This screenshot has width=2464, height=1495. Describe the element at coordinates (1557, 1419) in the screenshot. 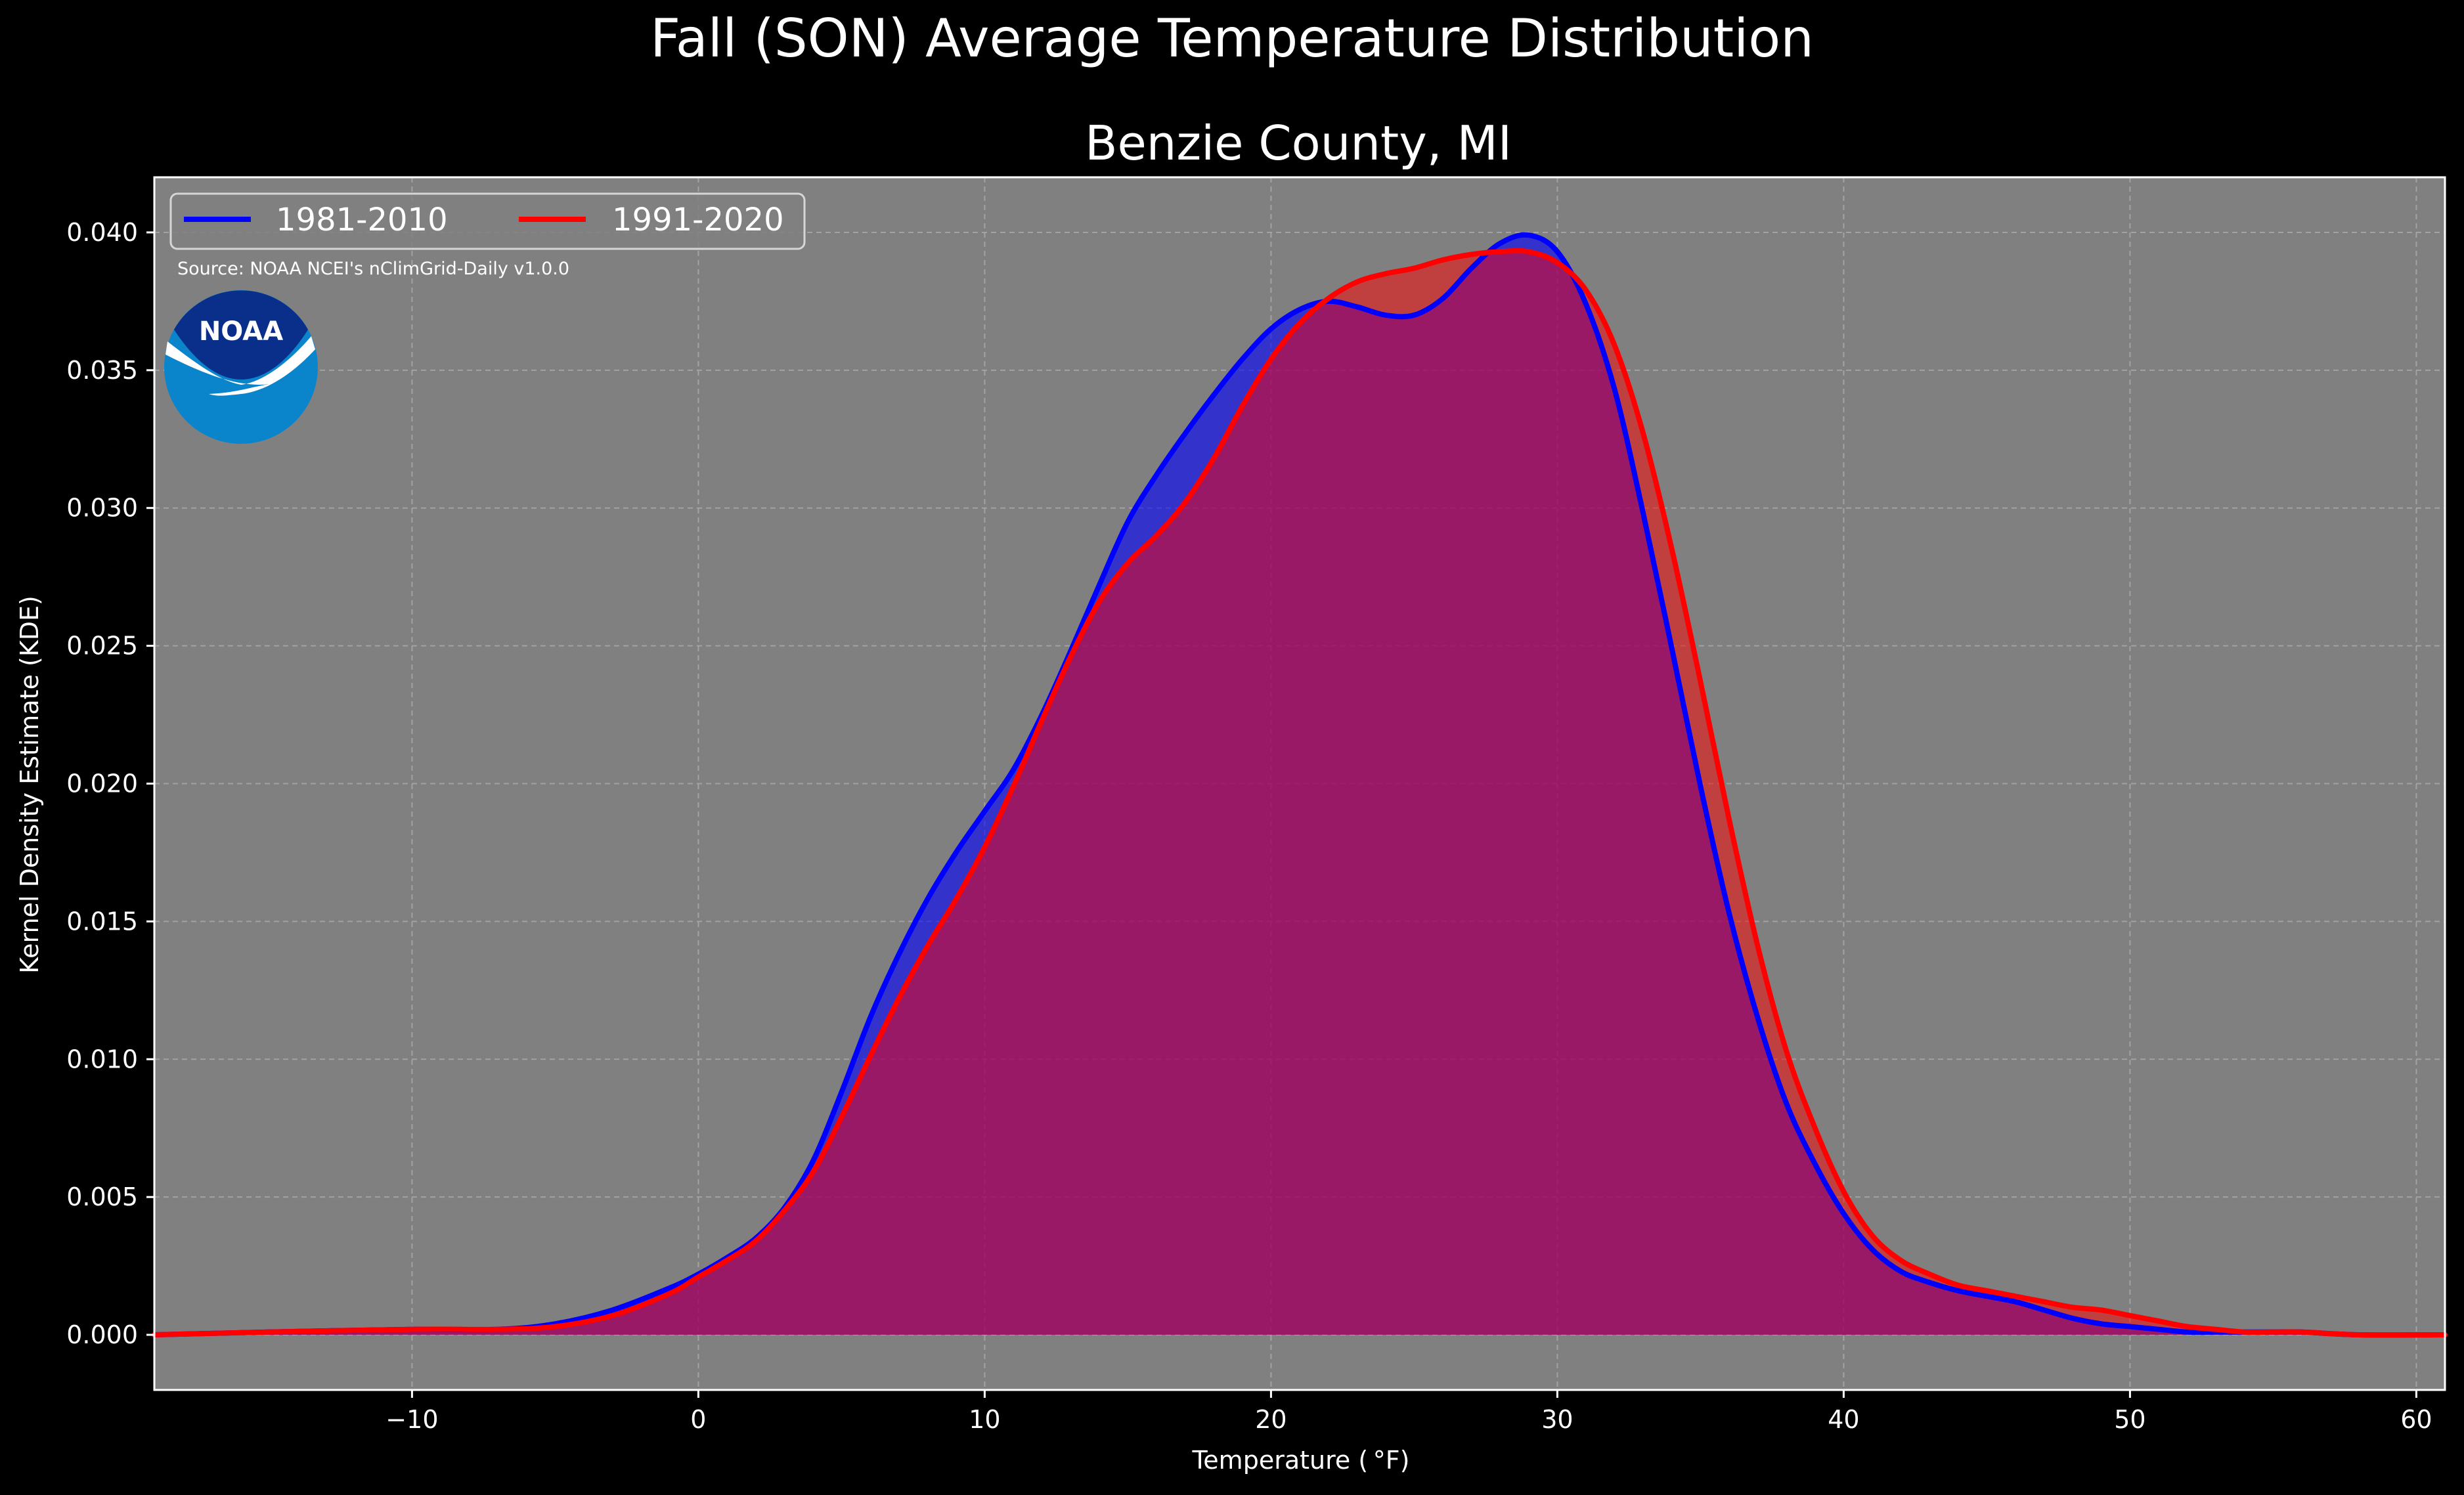

I see `x-tick-label: 30` at that location.